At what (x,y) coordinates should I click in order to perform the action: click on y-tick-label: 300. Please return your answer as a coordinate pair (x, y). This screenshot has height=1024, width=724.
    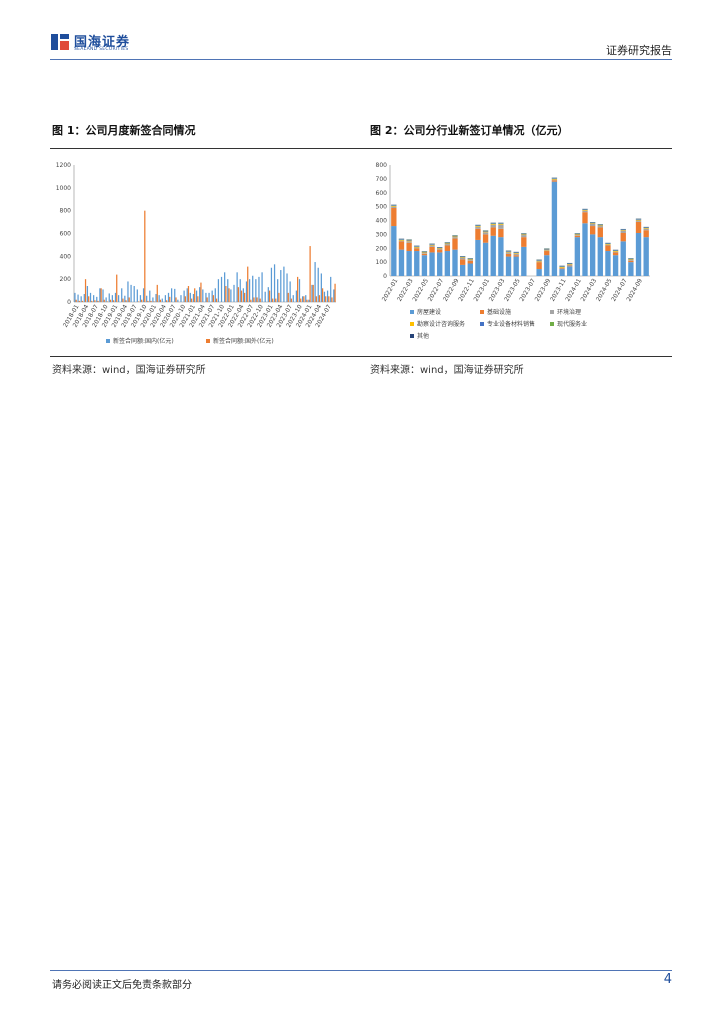
    Looking at the image, I should click on (382, 234).